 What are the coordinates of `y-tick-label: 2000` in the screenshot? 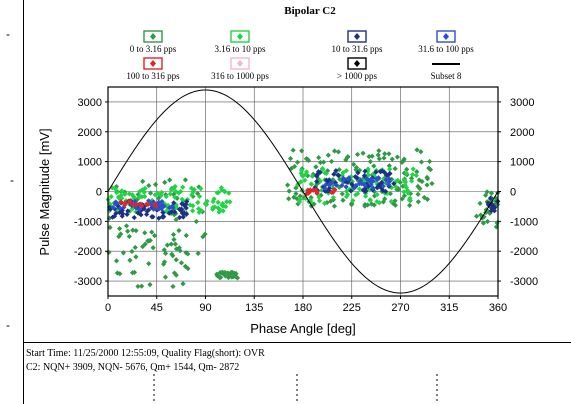 It's located at (90, 133).